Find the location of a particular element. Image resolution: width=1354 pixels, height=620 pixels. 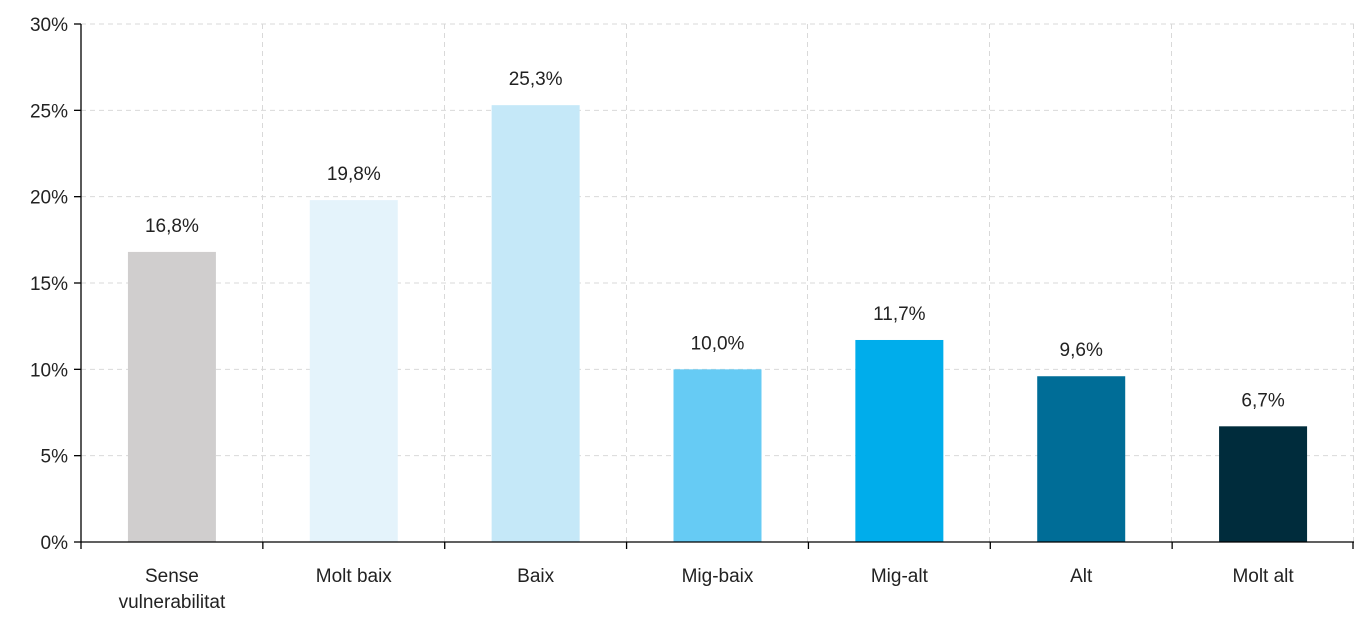

x-tick-label: Alt is located at coordinates (1081, 576).